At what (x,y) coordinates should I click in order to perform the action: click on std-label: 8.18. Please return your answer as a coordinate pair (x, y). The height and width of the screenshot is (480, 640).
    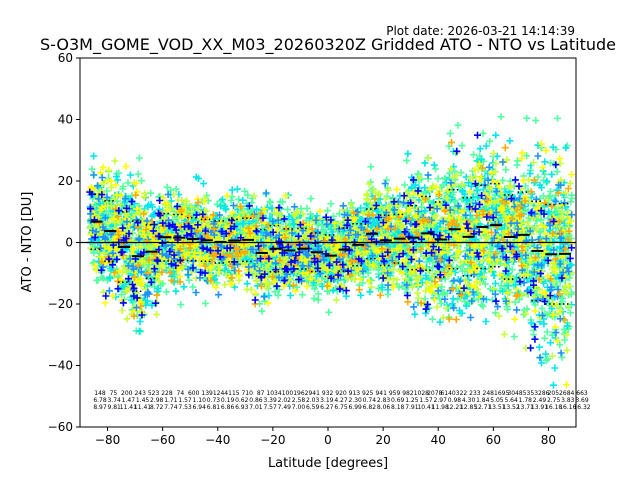
    Looking at the image, I should click on (398, 407).